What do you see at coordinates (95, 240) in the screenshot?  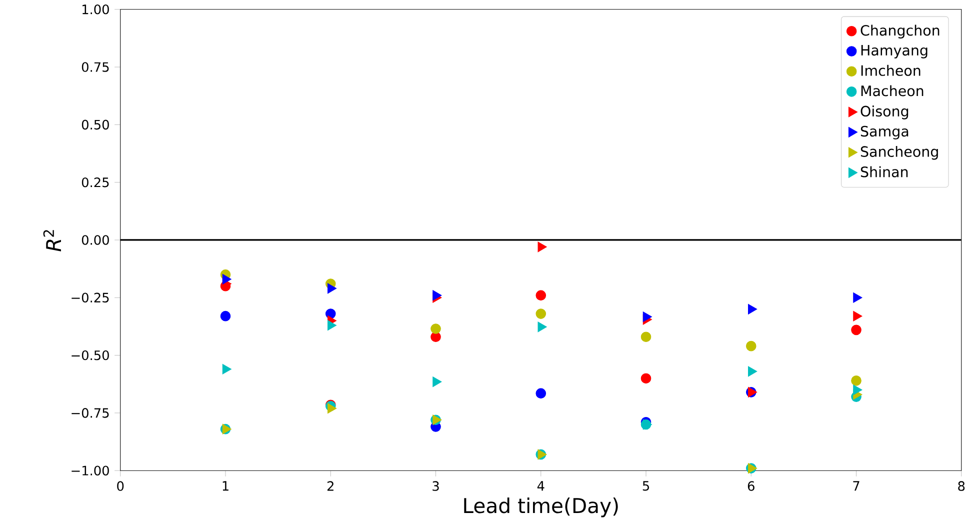 I see `y-tick-label: 0.00` at bounding box center [95, 240].